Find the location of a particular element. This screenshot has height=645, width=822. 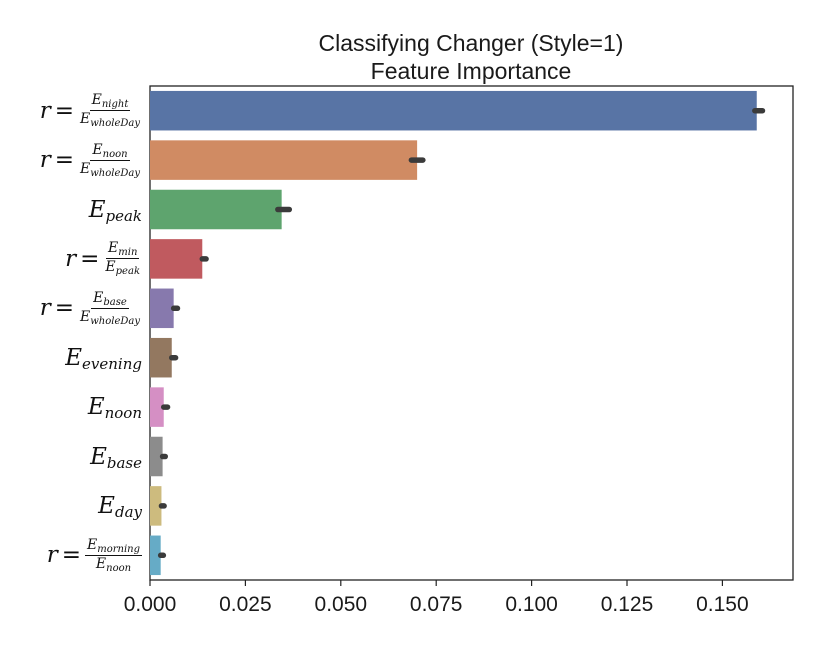

label-fraction: Emin Epeak is located at coordinates (122, 258).